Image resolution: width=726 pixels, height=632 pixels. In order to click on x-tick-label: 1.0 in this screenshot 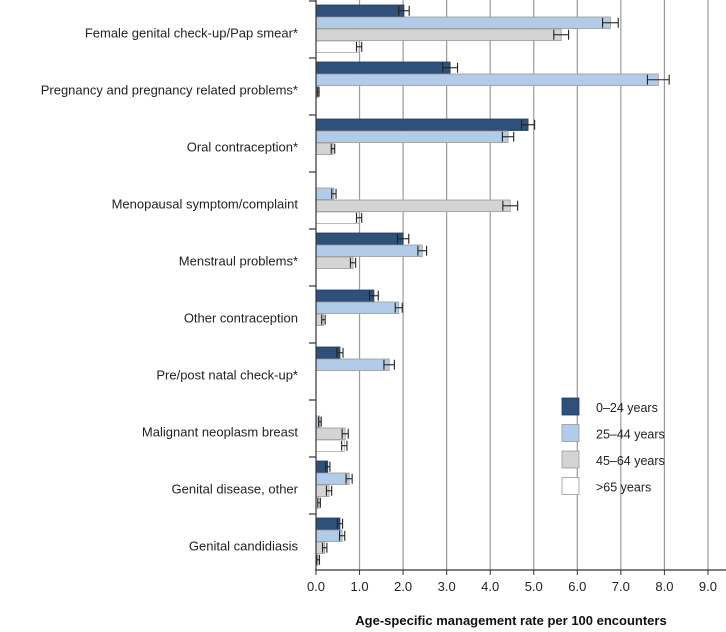, I will do `click(360, 586)`.